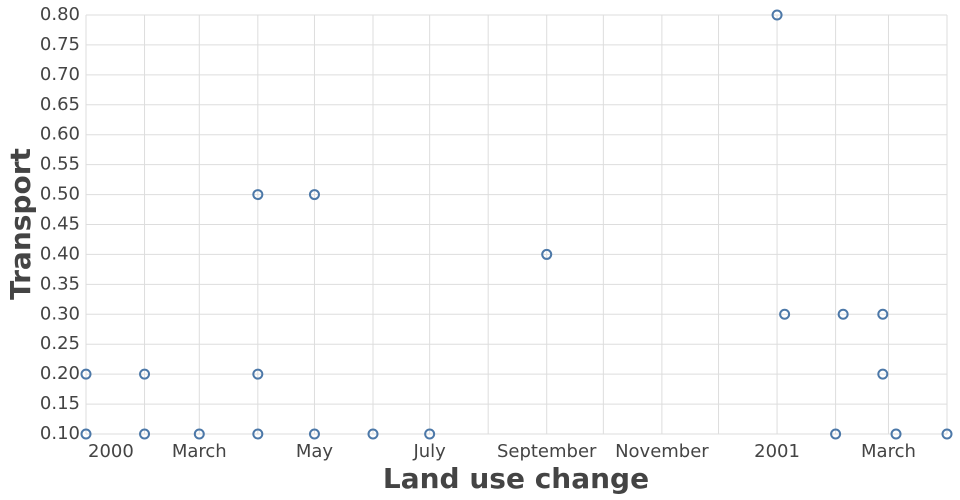 The width and height of the screenshot is (960, 500). I want to click on x-tick-label: May, so click(315, 451).